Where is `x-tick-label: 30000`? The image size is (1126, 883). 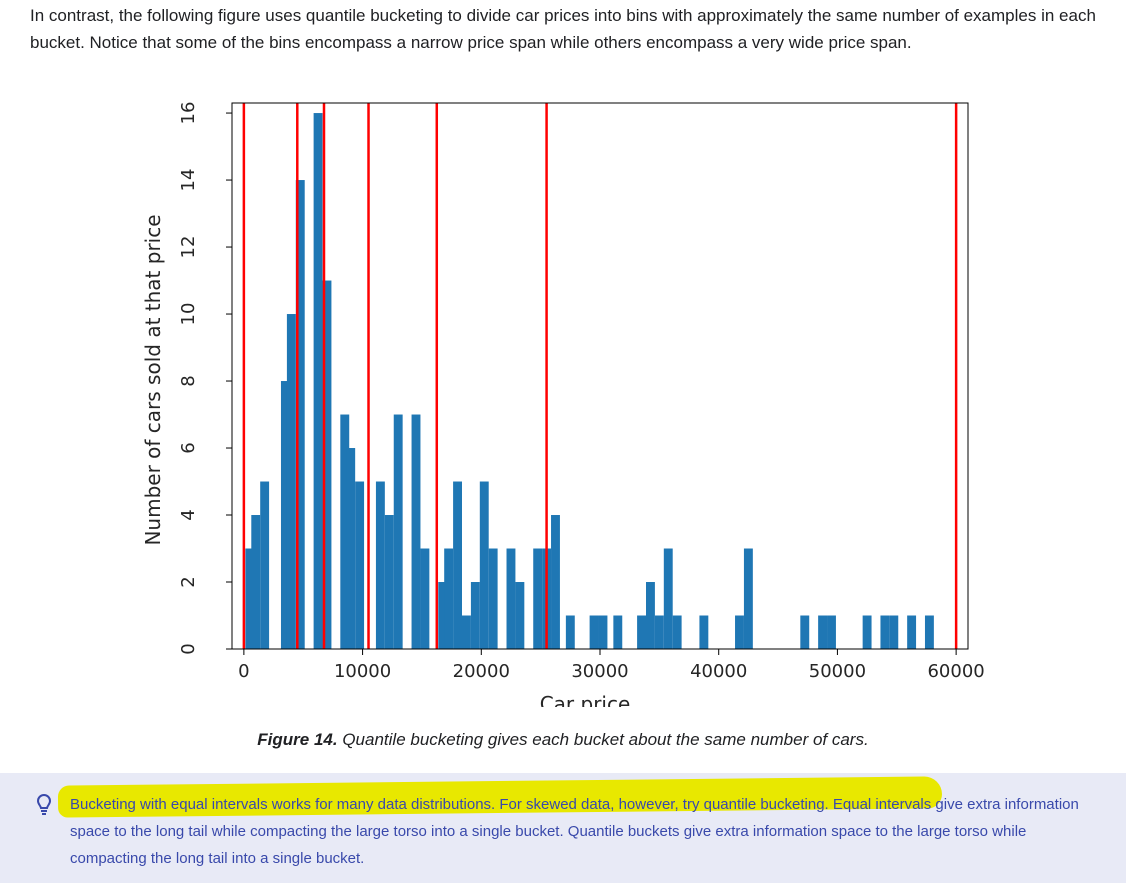
x-tick-label: 30000 is located at coordinates (599, 671).